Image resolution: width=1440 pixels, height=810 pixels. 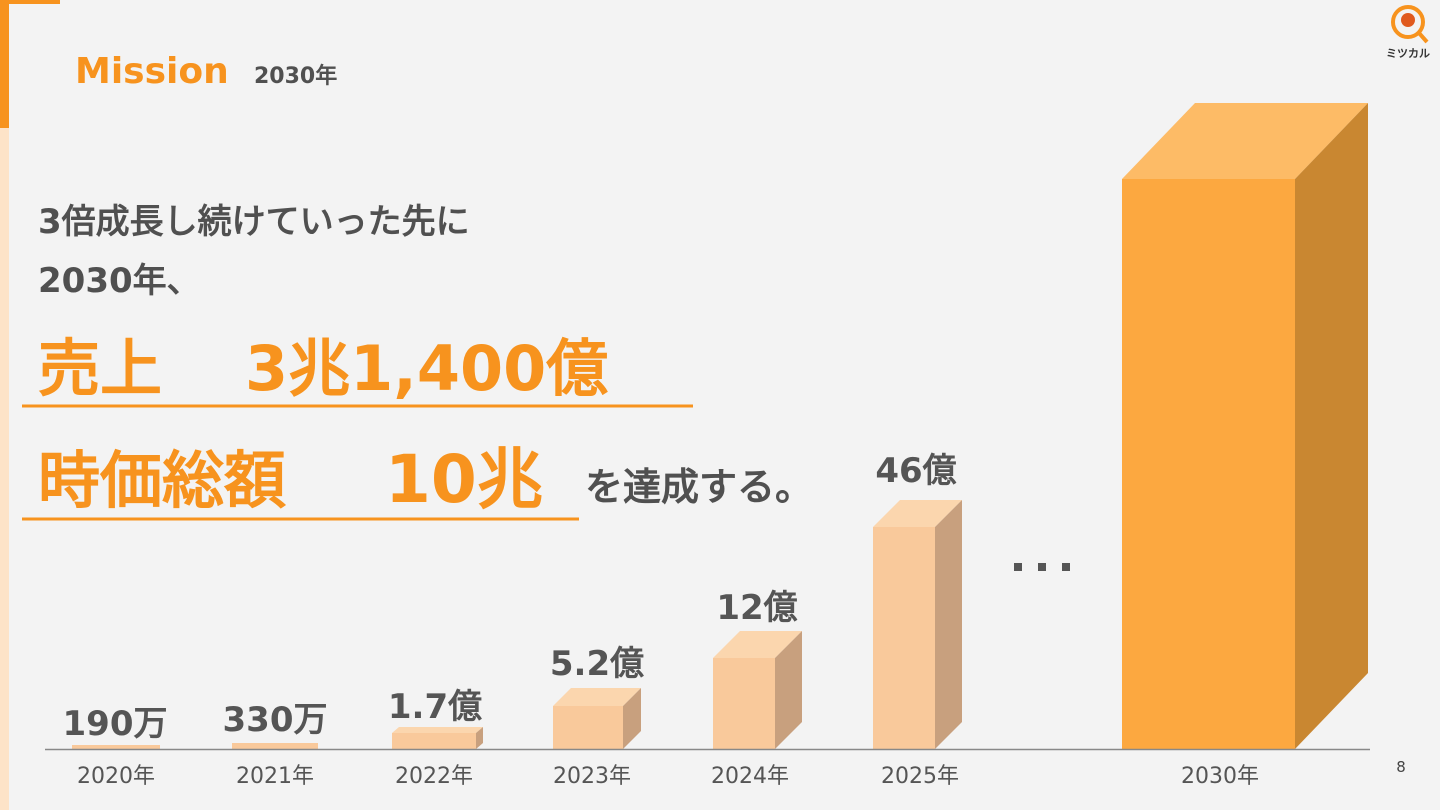 I want to click on logo-text: ミツカル, so click(x=1408, y=53).